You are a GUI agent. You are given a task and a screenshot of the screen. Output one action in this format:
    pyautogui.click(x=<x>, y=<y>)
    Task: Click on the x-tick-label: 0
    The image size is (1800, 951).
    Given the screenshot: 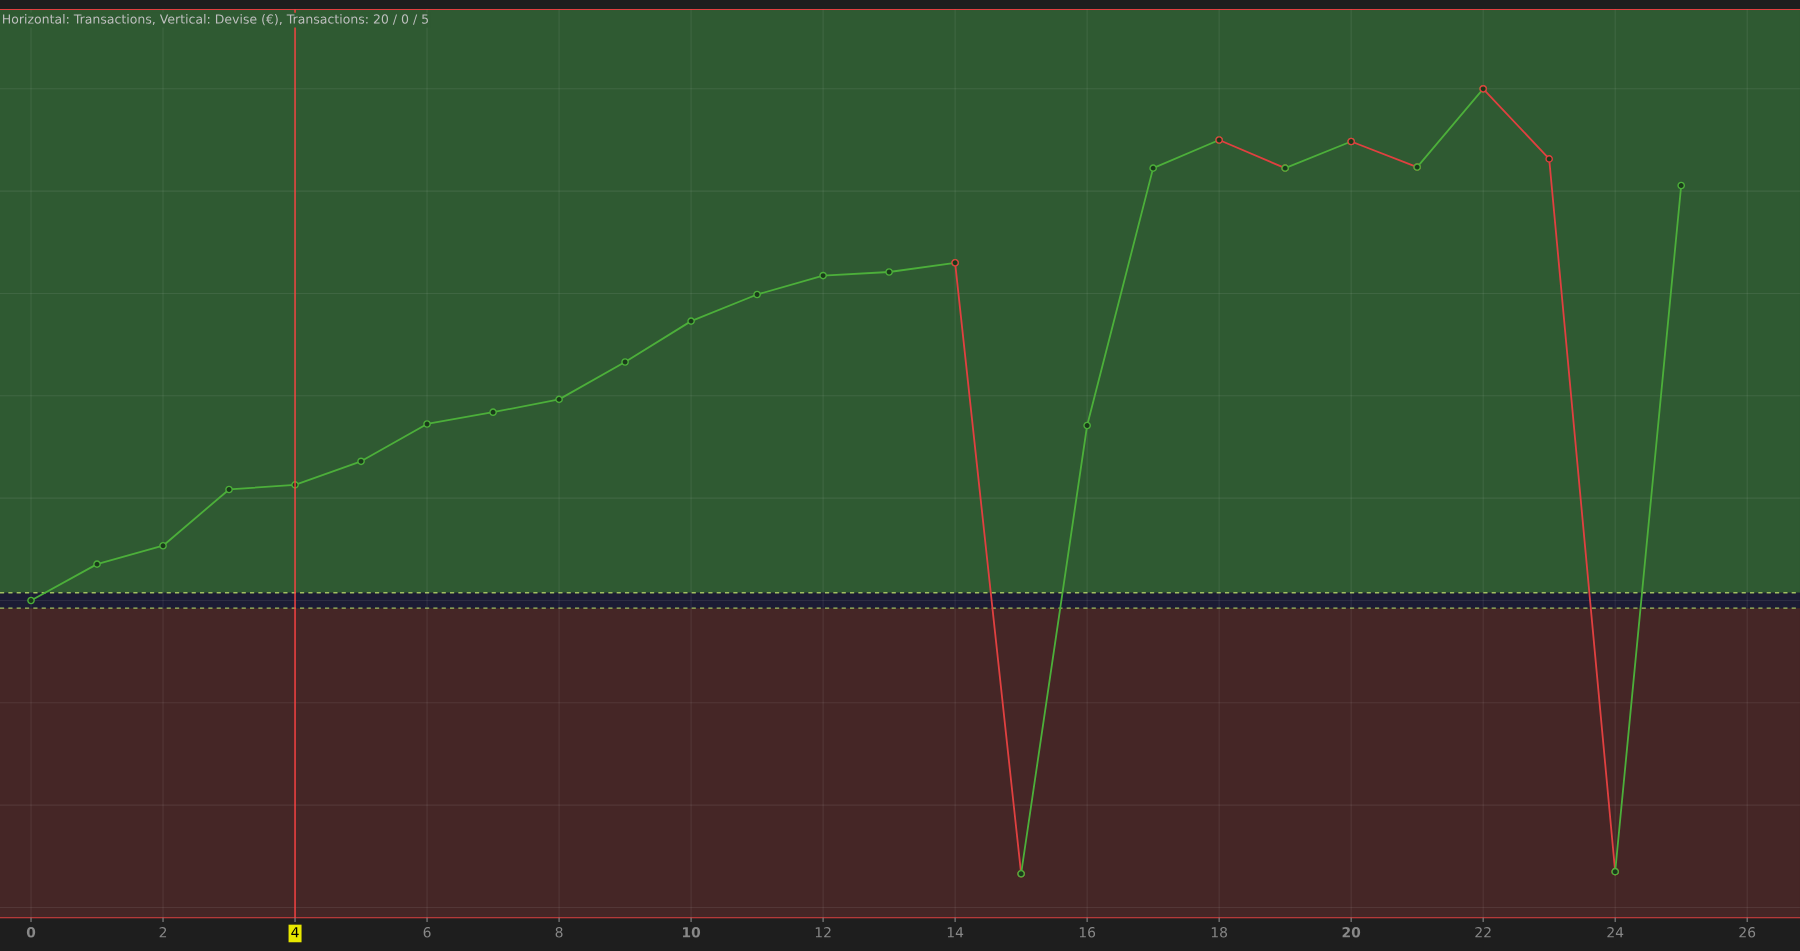 What is the action you would take?
    pyautogui.click(x=31, y=932)
    